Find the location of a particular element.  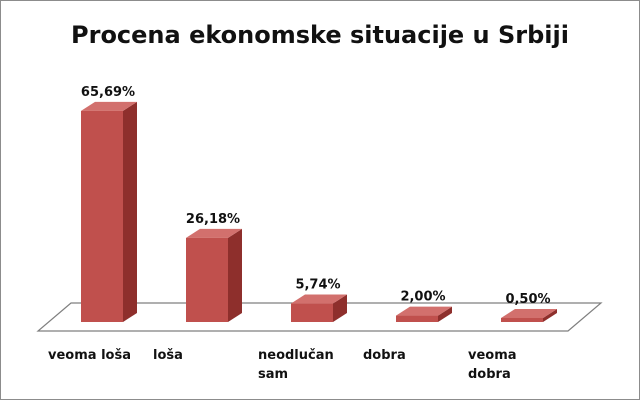

data-label-3: 5,74% is located at coordinates (317, 285).